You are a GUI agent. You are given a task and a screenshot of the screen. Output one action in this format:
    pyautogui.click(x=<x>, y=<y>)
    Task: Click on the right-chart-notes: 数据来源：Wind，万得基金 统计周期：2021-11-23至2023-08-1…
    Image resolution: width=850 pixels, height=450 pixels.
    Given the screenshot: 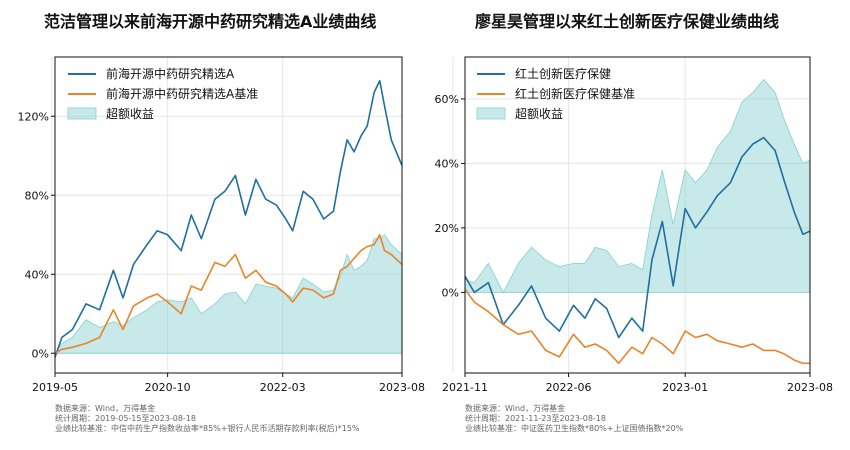 What is the action you would take?
    pyautogui.click(x=574, y=419)
    